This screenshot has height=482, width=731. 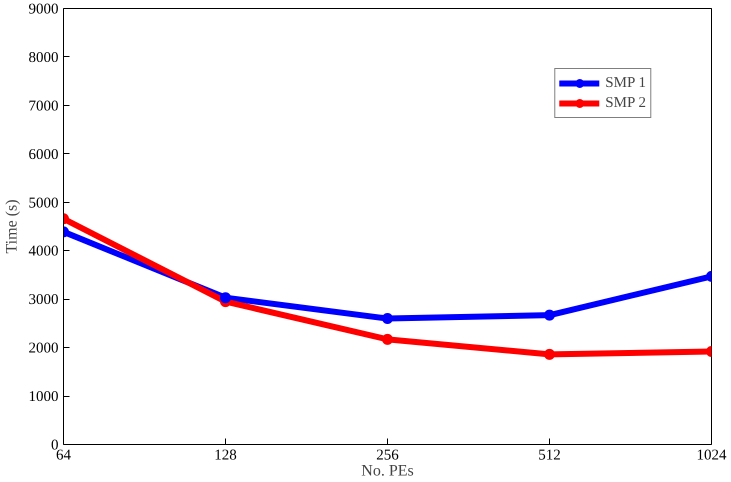 What do you see at coordinates (43, 348) in the screenshot?
I see `y-tick-label: 2000` at bounding box center [43, 348].